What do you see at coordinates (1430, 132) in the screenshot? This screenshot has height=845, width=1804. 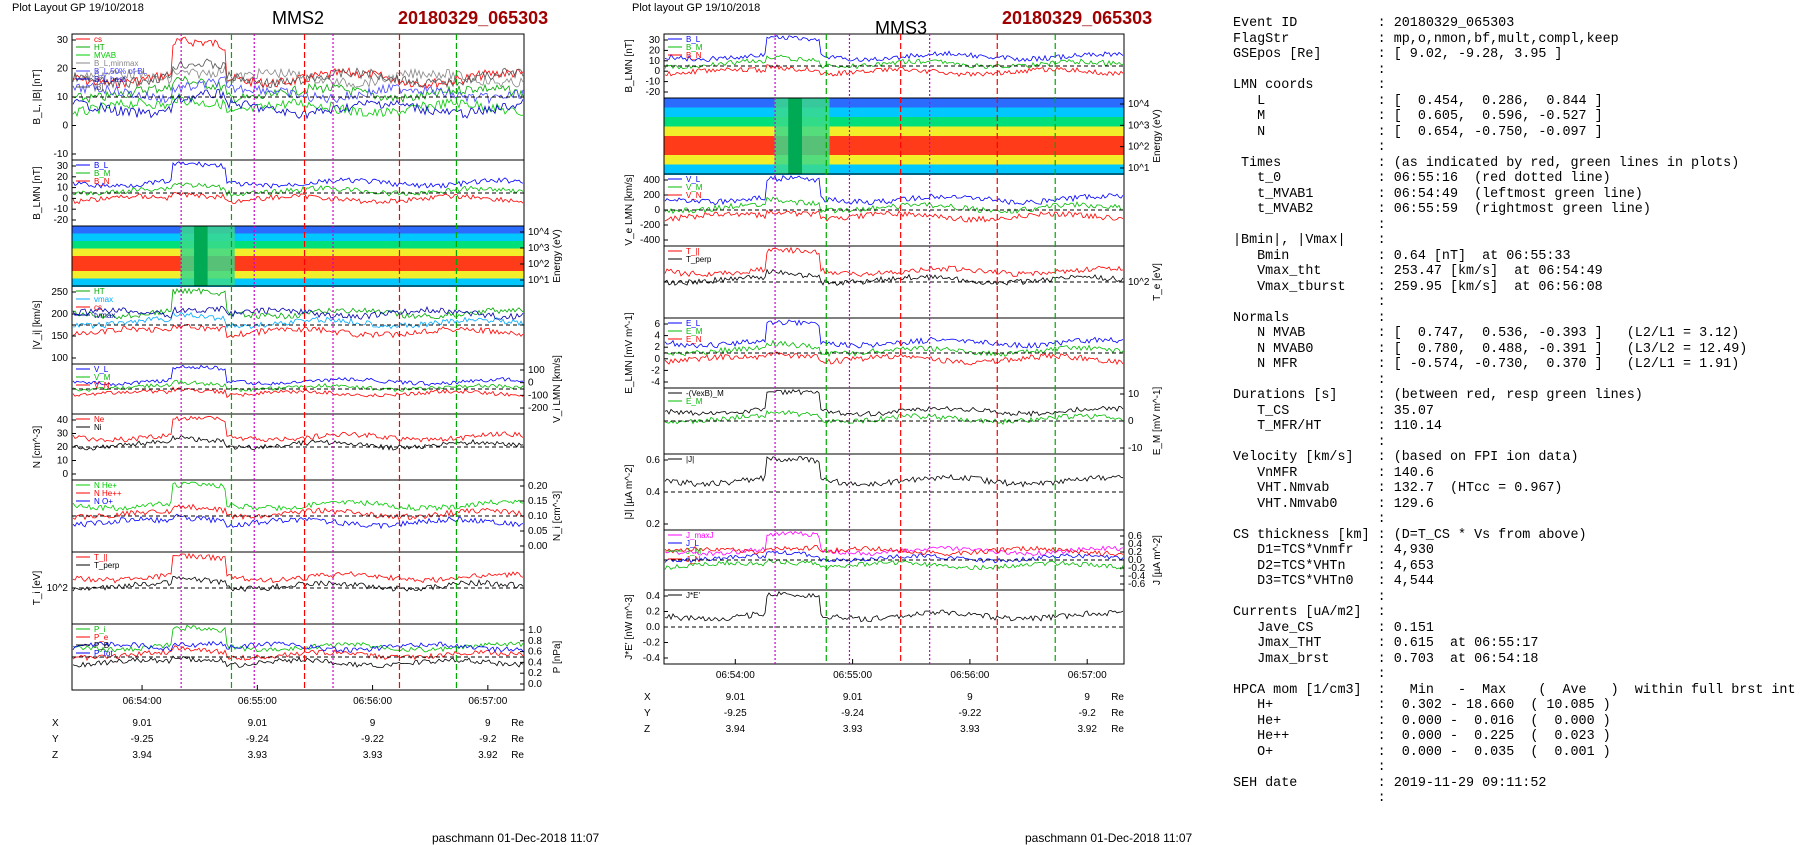 I see `info-line: N : [ 0.654, -0.750, -0.097 ]` at bounding box center [1430, 132].